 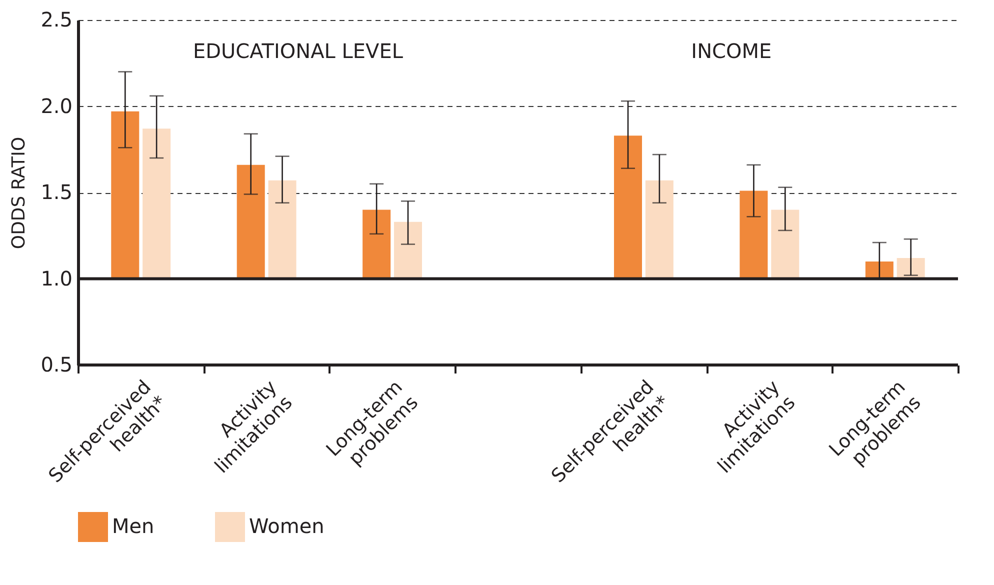 What do you see at coordinates (56, 106) in the screenshot?
I see `y-tick-label: 2.0` at bounding box center [56, 106].